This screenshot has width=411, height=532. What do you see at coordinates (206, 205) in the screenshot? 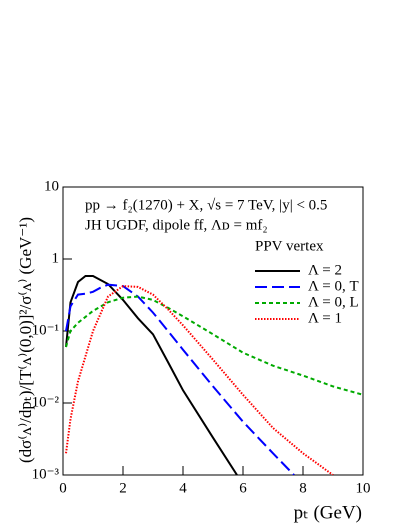
I see `annotation: pp → f₂(1270) + X, √s = 7 TeV, |y| < 0.5` at bounding box center [206, 205].